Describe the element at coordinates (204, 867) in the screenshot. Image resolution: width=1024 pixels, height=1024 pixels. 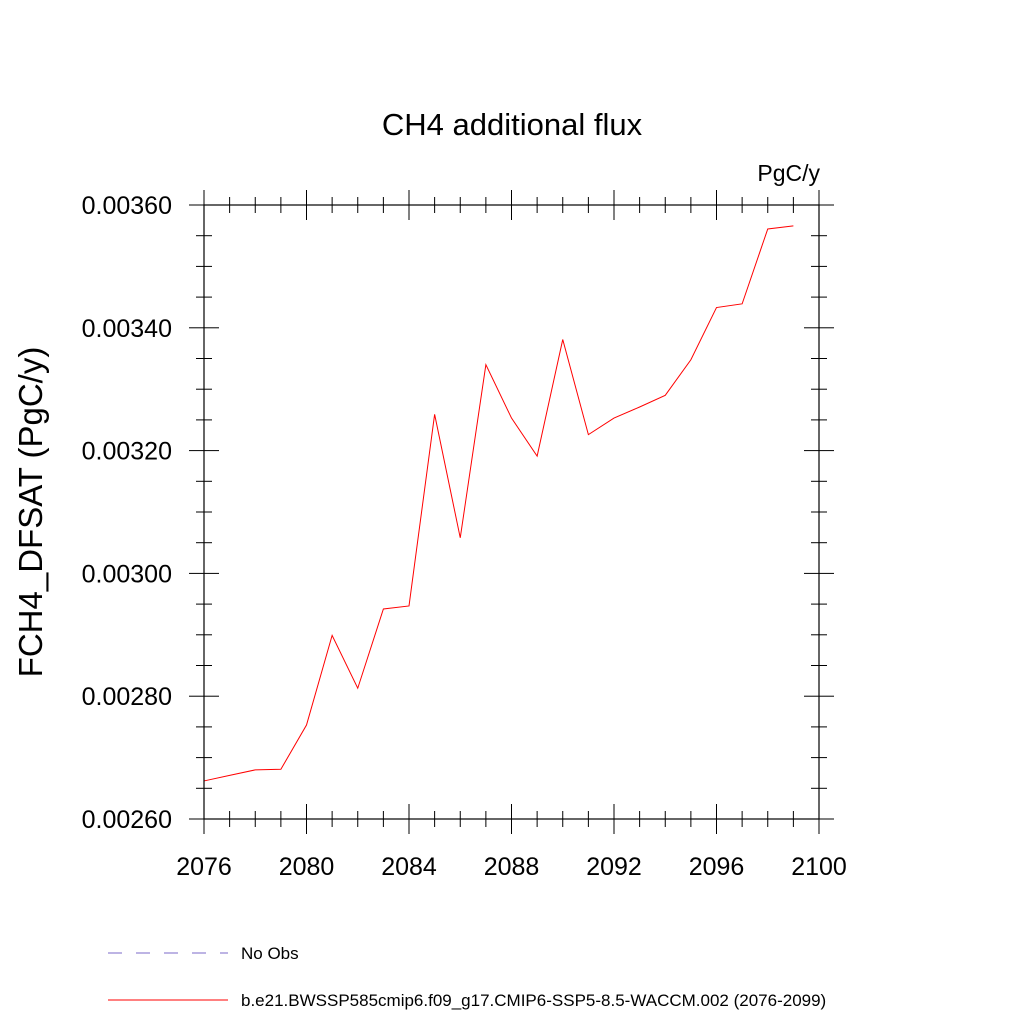
I see `x-tick-label: 2076` at that location.